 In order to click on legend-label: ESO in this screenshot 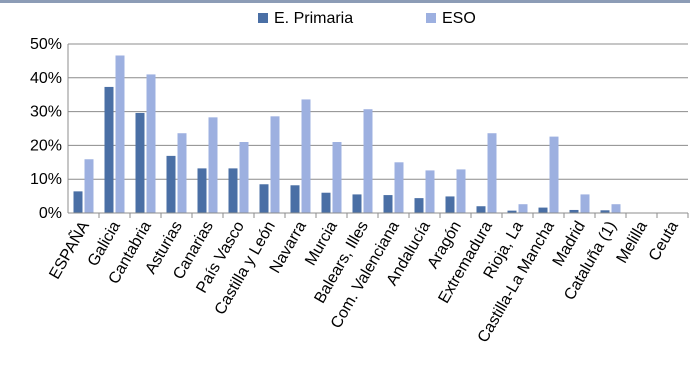, I will do `click(459, 18)`.